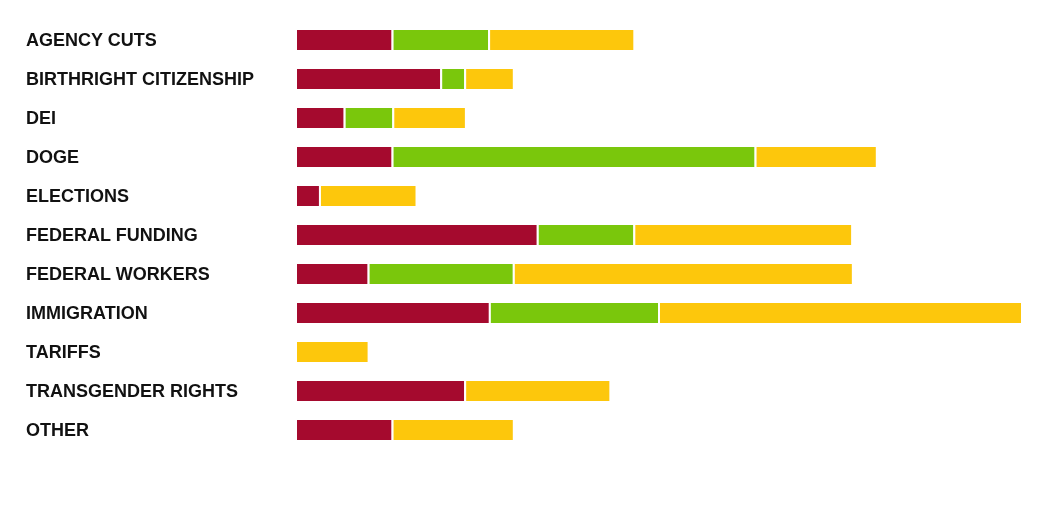 The height and width of the screenshot is (523, 1053). What do you see at coordinates (118, 273) in the screenshot?
I see `y-tick-label: FEDERAL WORKERS` at bounding box center [118, 273].